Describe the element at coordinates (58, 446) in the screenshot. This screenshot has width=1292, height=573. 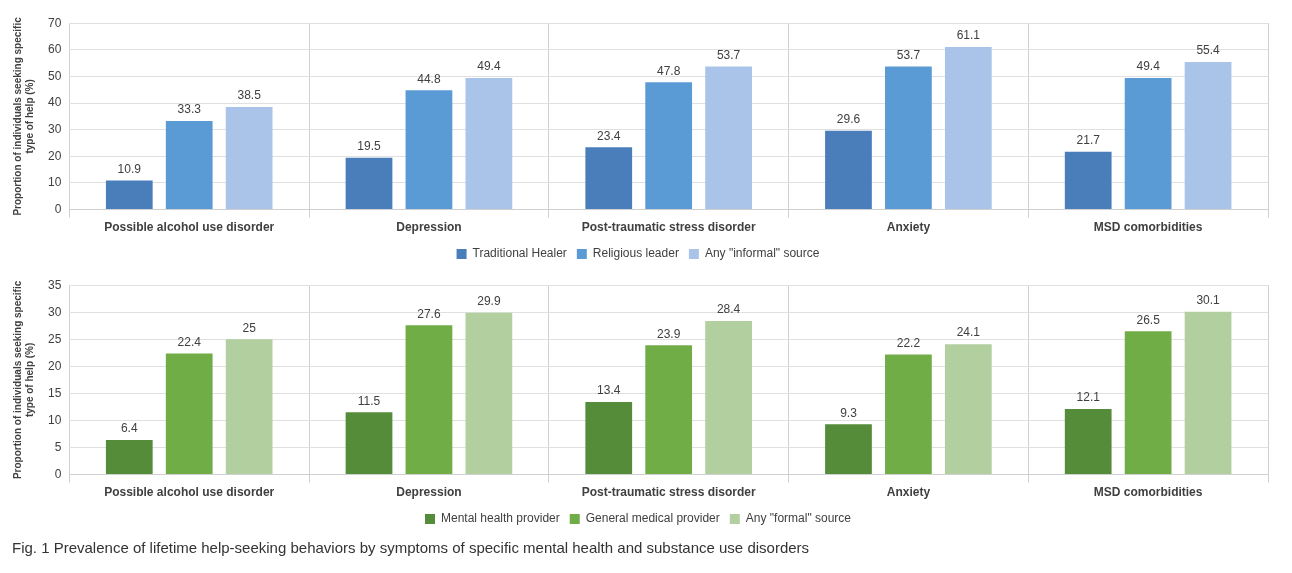
I see `y-tick-label: 5` at that location.